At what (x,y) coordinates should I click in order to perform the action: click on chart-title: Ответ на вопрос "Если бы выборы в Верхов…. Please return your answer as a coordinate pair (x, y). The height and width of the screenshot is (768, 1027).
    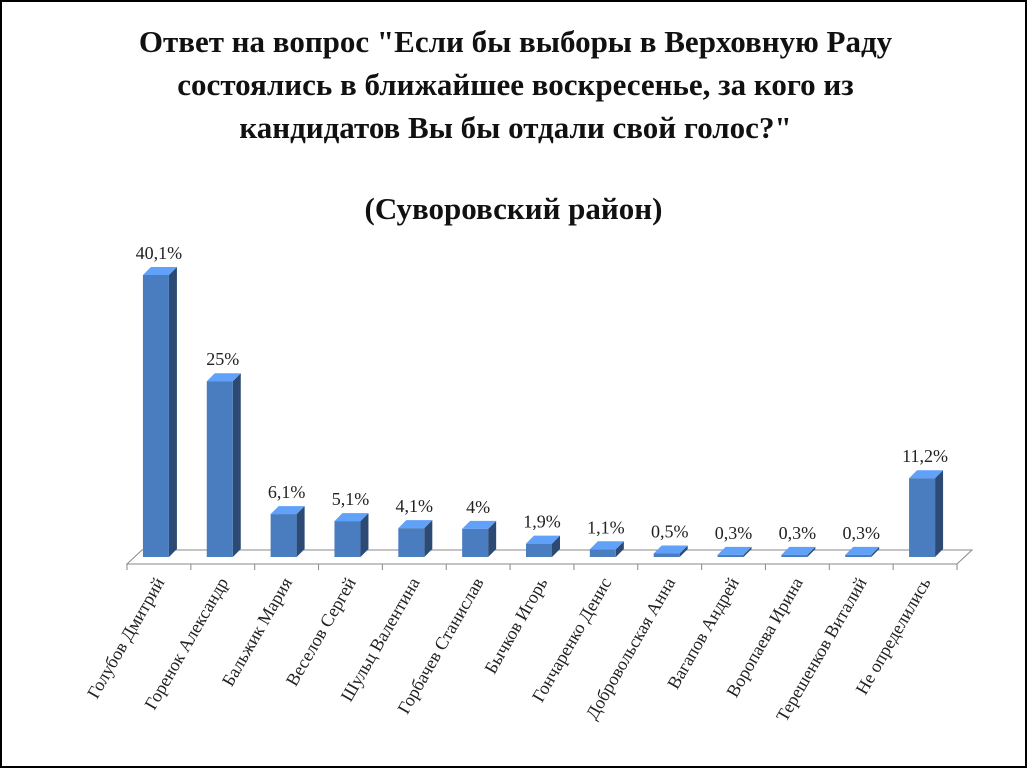
    Looking at the image, I should click on (515, 84).